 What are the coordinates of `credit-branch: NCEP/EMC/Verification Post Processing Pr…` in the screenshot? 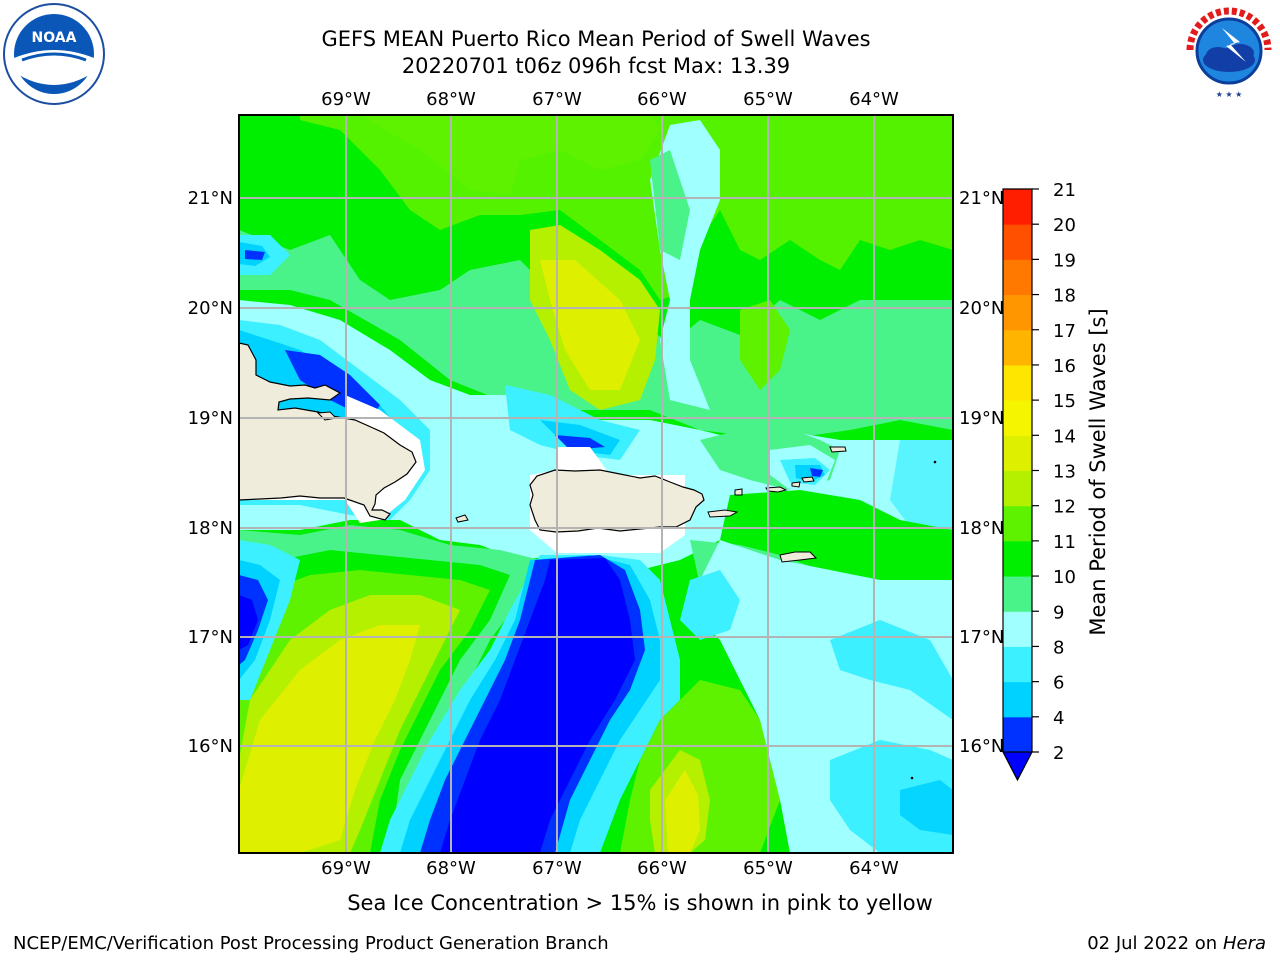 It's located at (311, 943).